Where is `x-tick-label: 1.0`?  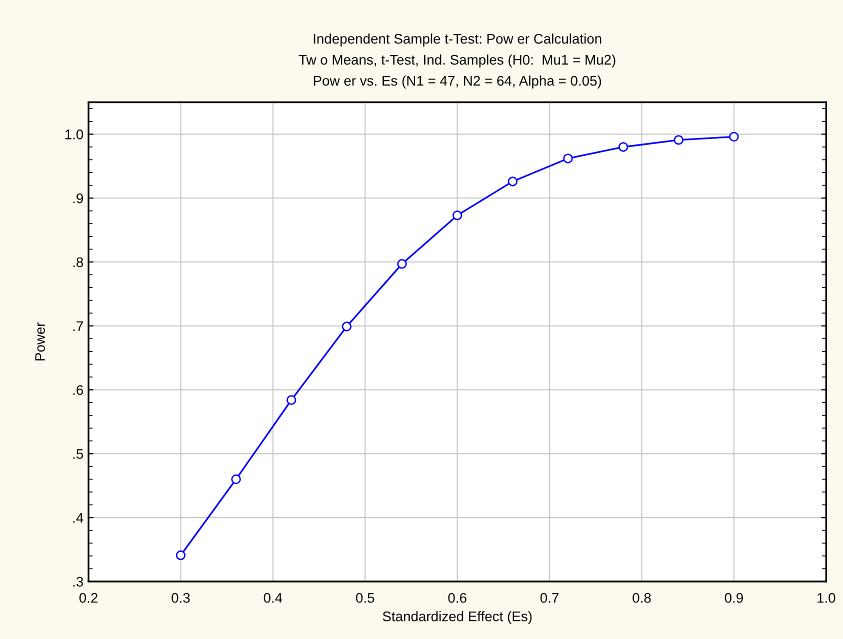 x-tick-label: 1.0 is located at coordinates (827, 597).